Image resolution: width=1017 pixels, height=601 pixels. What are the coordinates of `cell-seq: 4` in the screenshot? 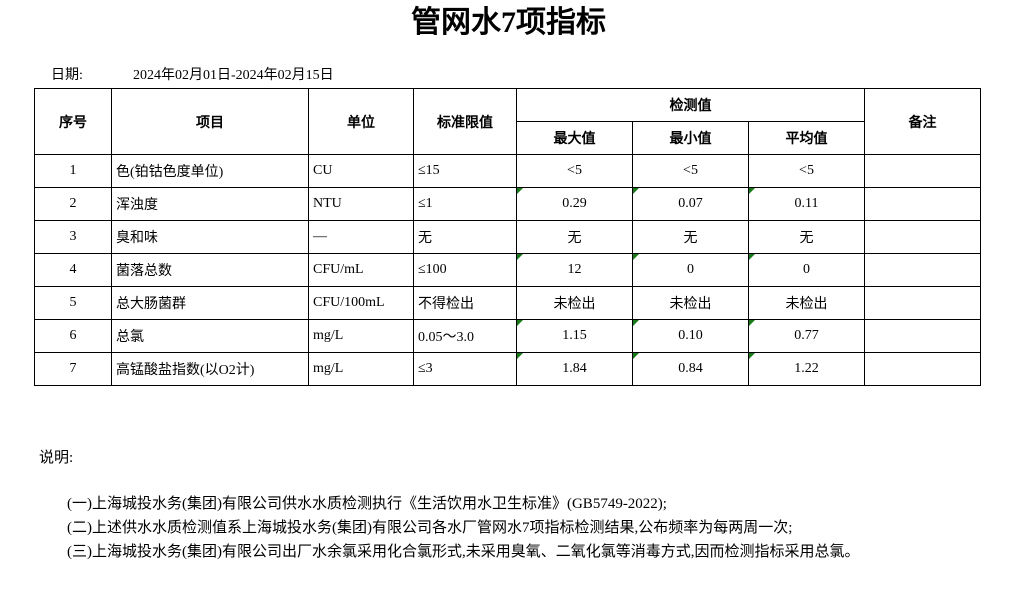 It's located at (73, 270).